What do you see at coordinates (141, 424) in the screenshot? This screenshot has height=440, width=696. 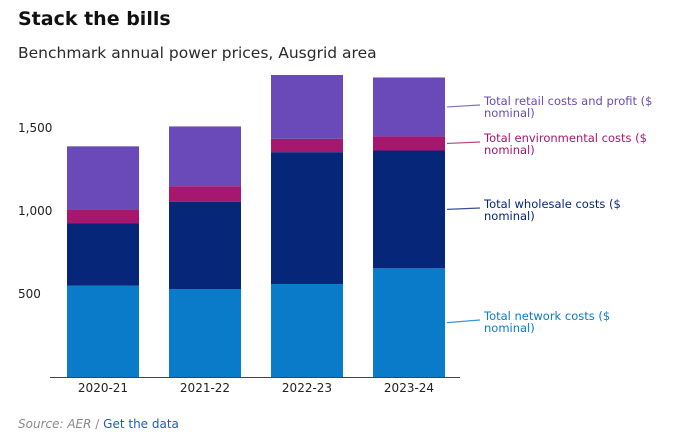 I see `get-the-data-link: Get the data` at bounding box center [141, 424].